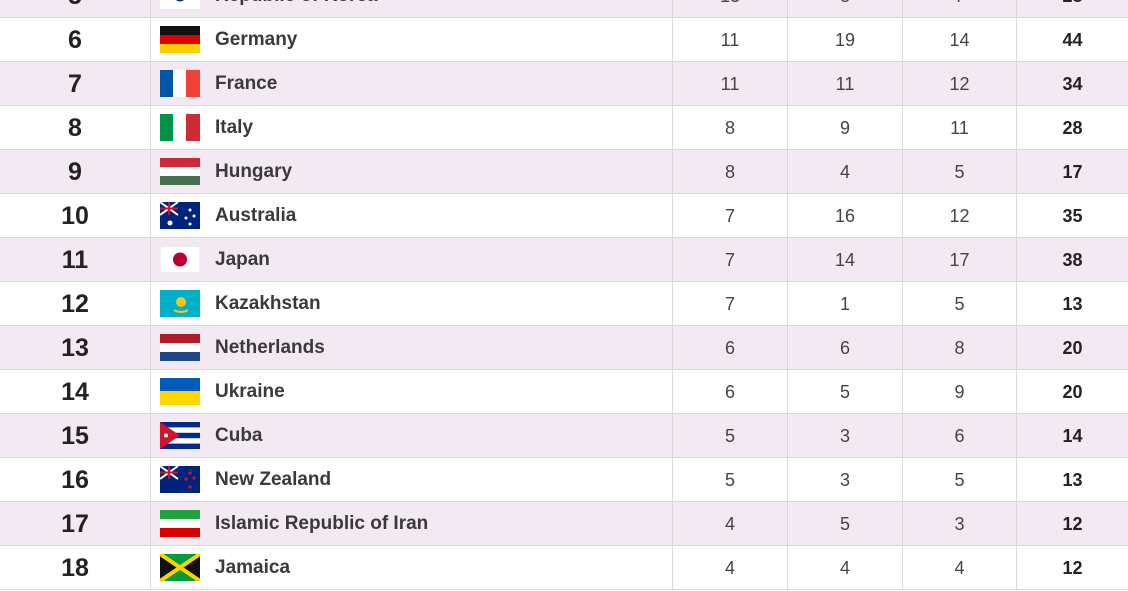  Describe the element at coordinates (959, 40) in the screenshot. I see `bronze: 14` at that location.